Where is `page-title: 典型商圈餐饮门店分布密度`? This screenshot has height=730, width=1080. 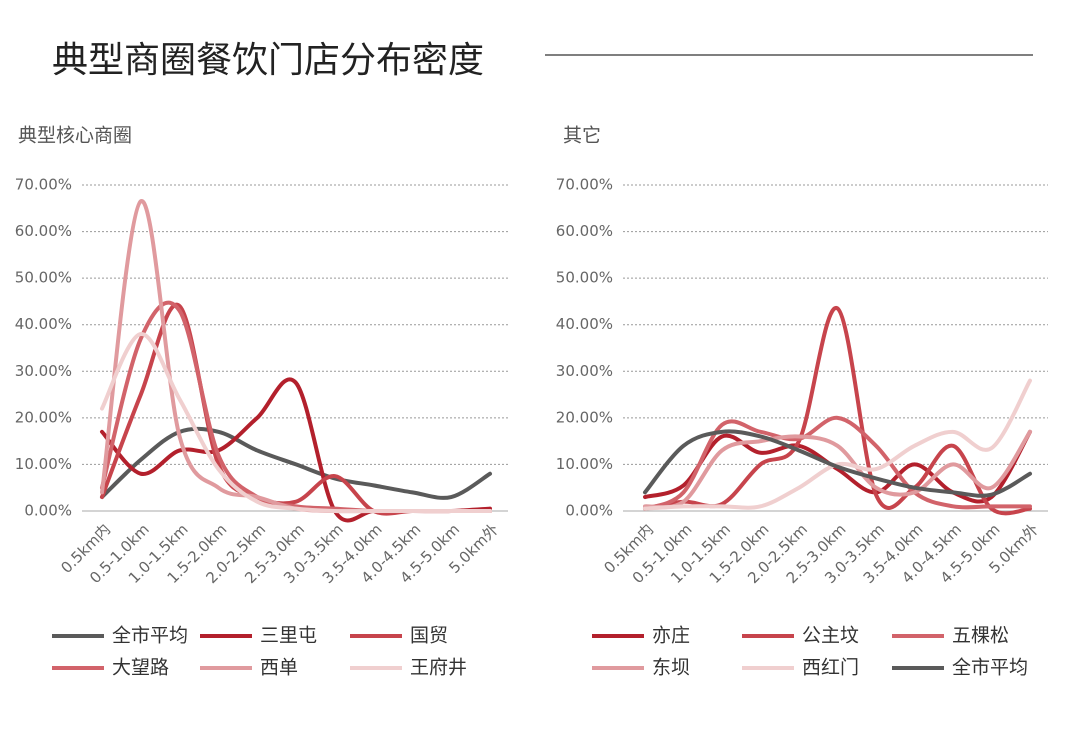 page-title: 典型商圈餐饮门店分布密度 is located at coordinates (268, 60).